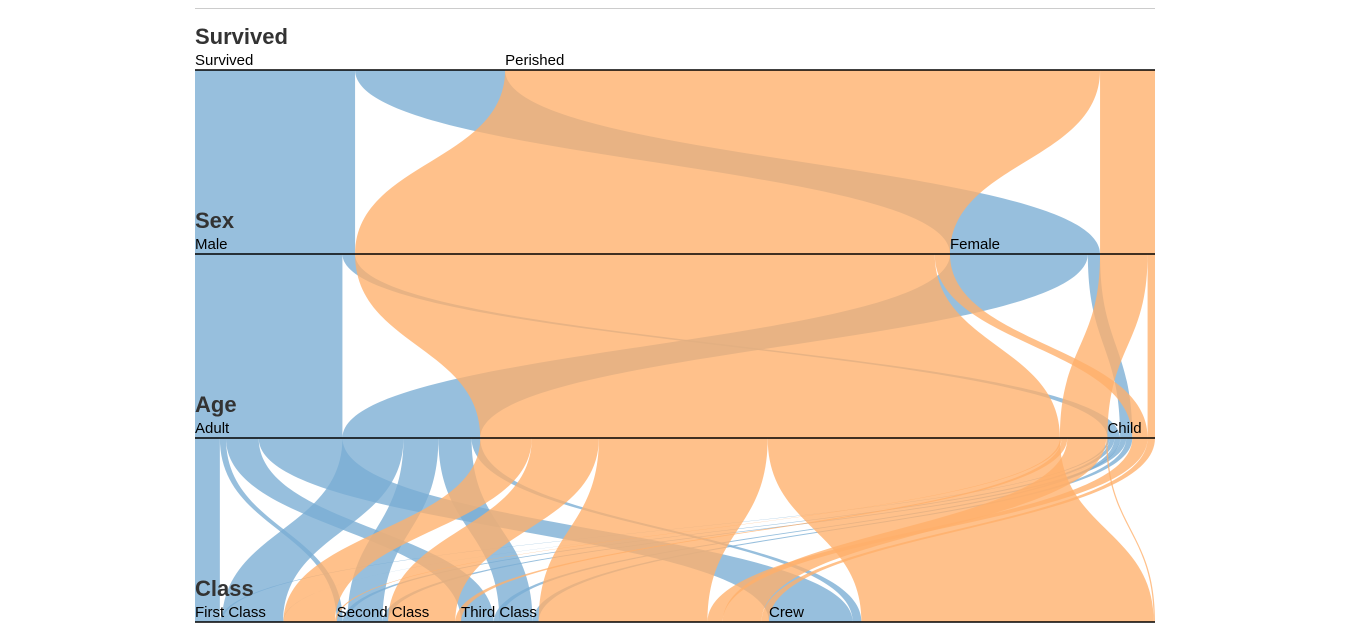 This screenshot has height=636, width=1349. I want to click on category-label-perished: Perished, so click(534, 60).